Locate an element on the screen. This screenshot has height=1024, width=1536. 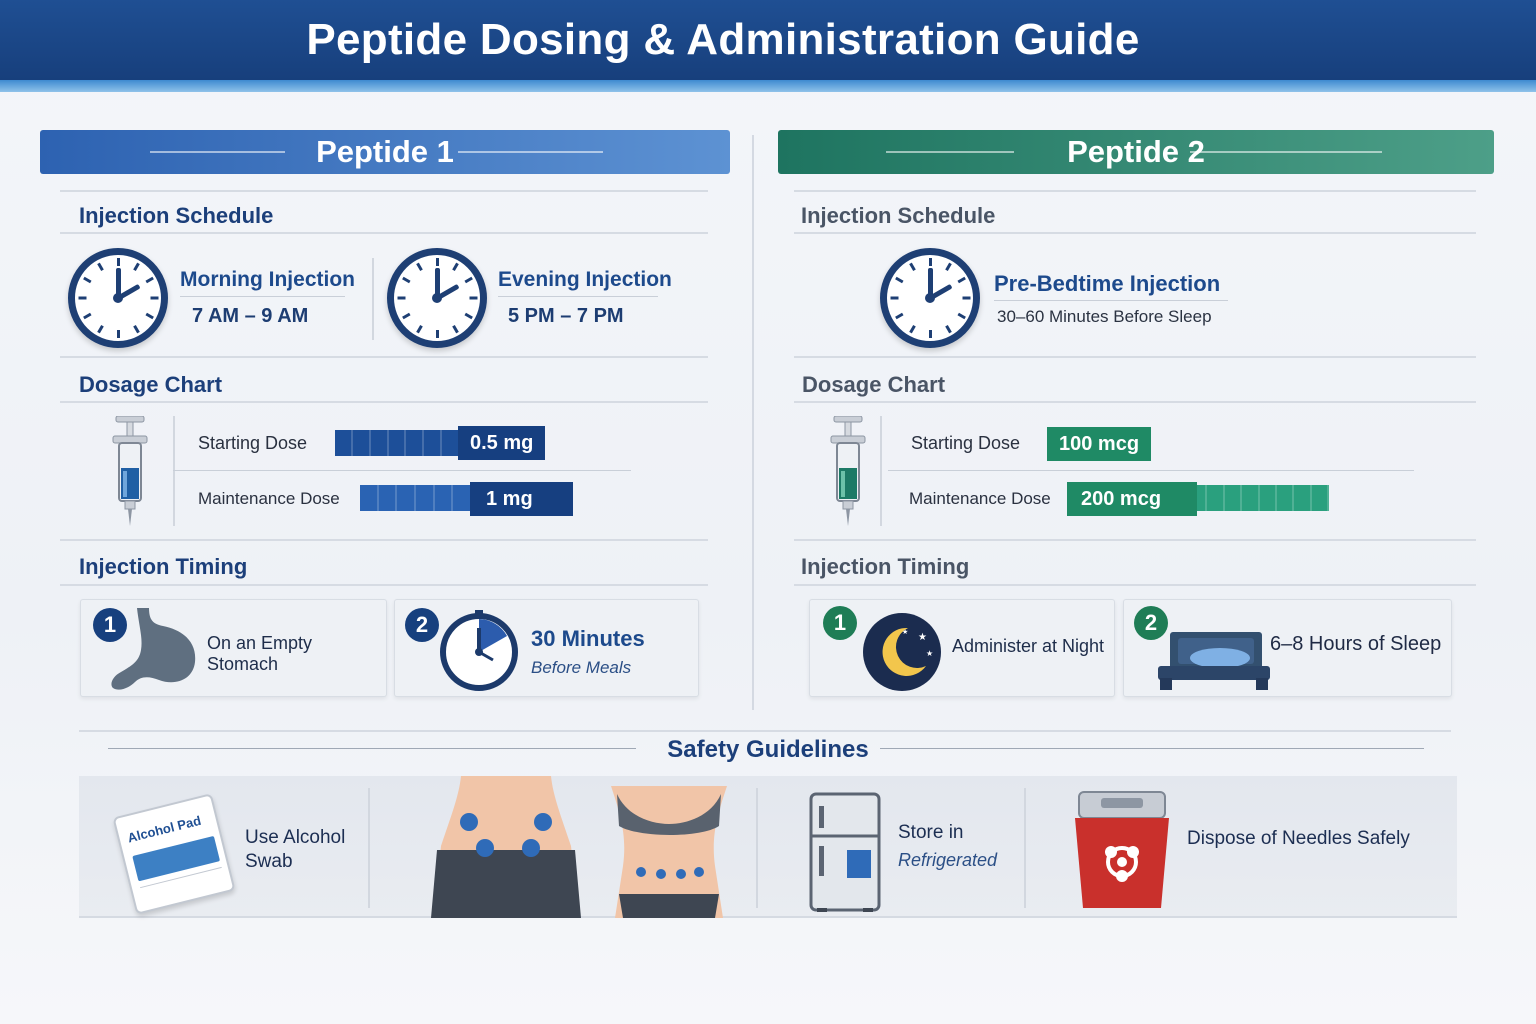
peptide2-heading: Peptide 2 is located at coordinates (1136, 151).